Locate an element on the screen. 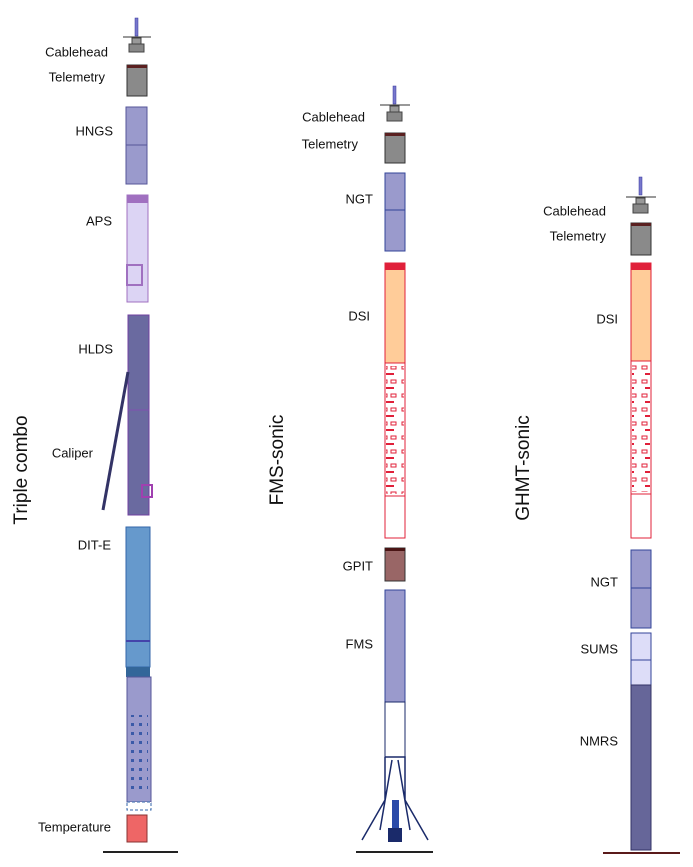 The width and height of the screenshot is (693, 867). tool-label: GPIT is located at coordinates (358, 565).